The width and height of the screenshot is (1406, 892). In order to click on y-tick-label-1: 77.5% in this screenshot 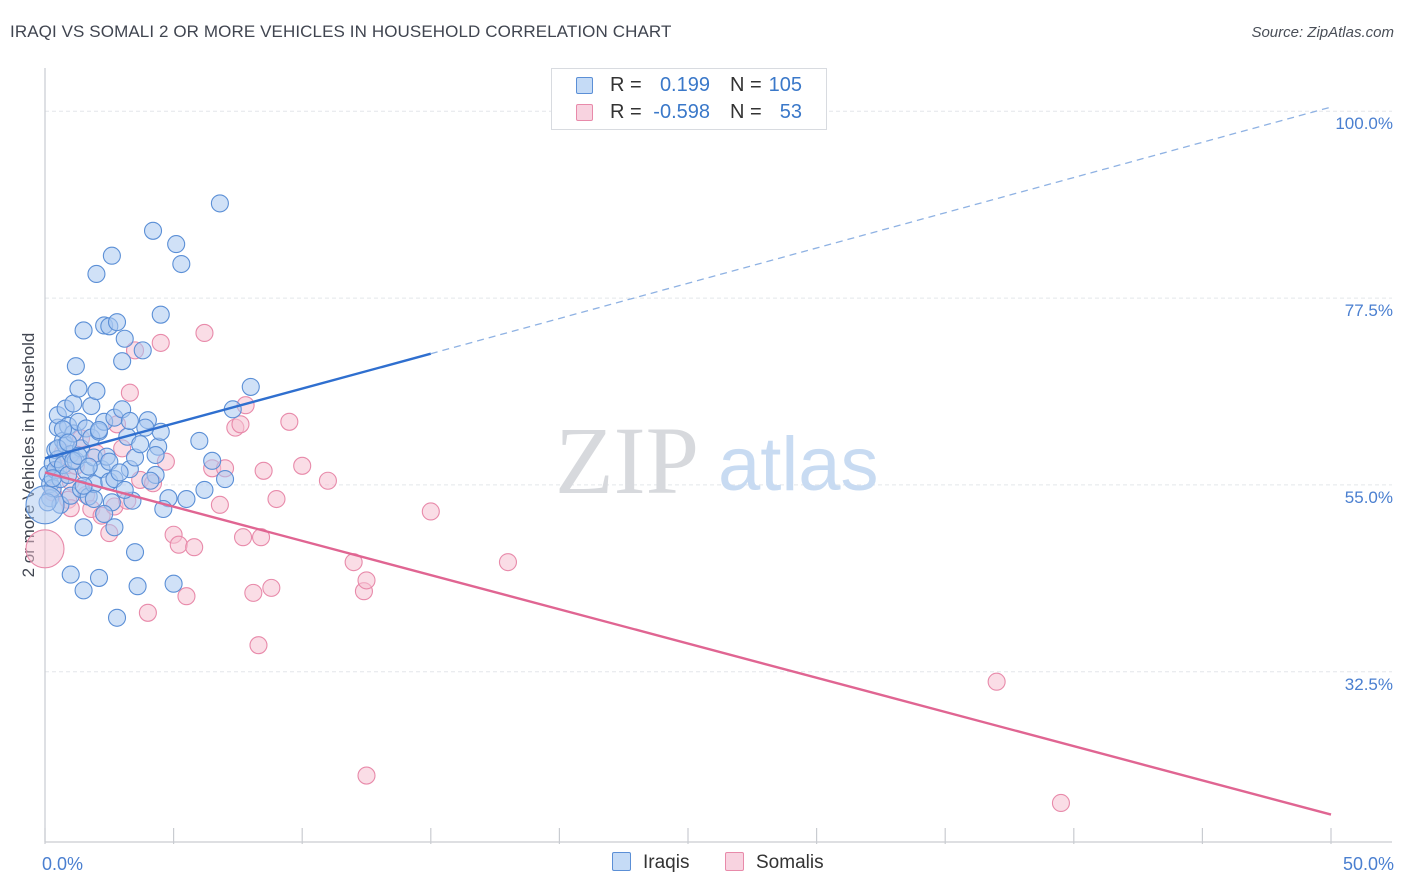, I will do `click(1369, 310)`.